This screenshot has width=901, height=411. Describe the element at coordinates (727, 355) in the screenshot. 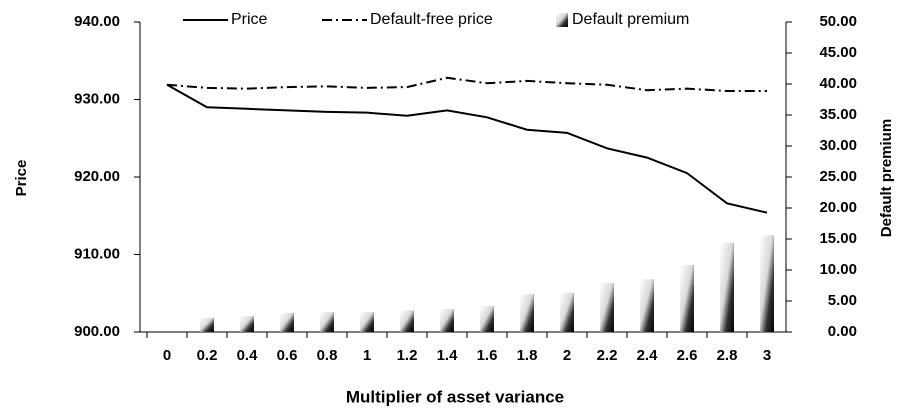

I see `x-tick-label: 2.8` at that location.